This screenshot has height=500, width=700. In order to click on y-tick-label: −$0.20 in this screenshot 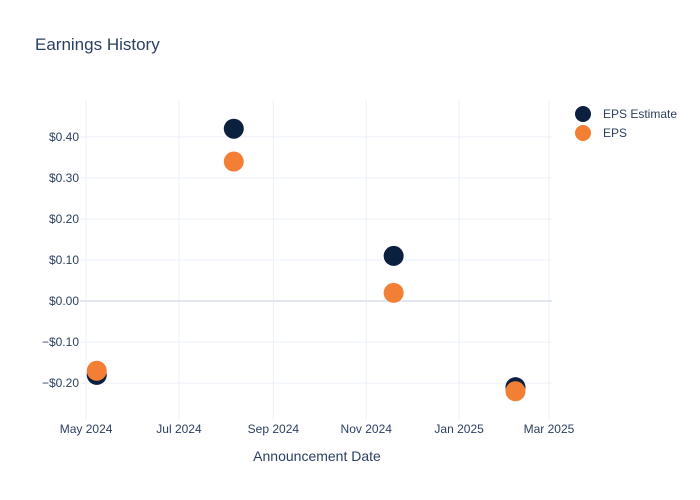, I will do `click(60, 383)`.